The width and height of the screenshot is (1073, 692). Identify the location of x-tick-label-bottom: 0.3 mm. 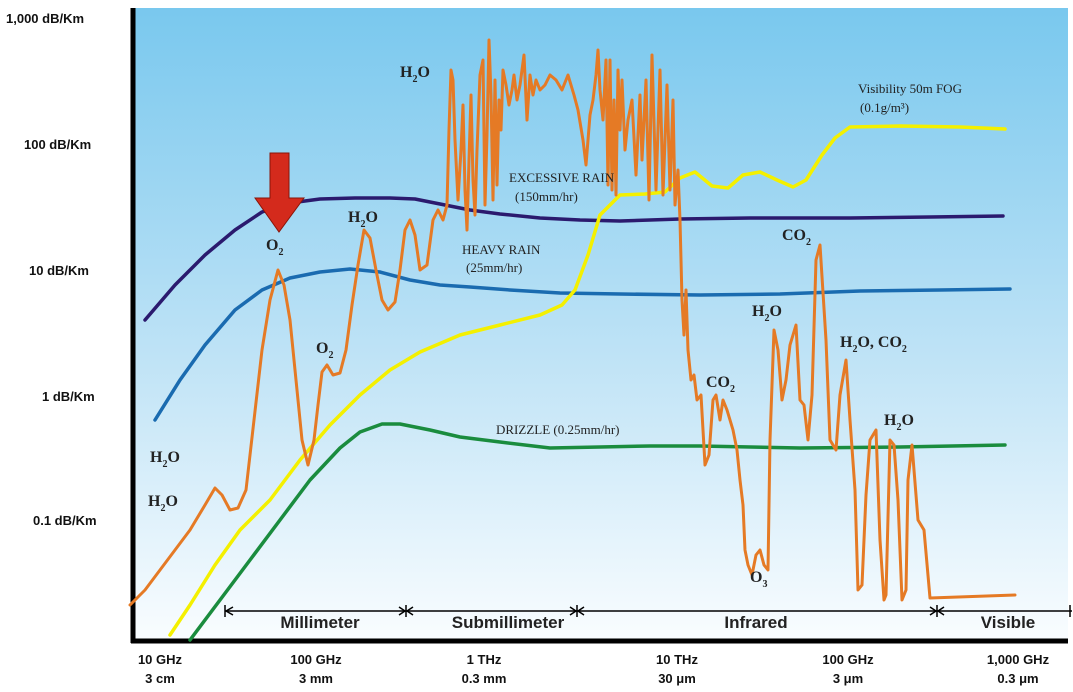
(484, 678).